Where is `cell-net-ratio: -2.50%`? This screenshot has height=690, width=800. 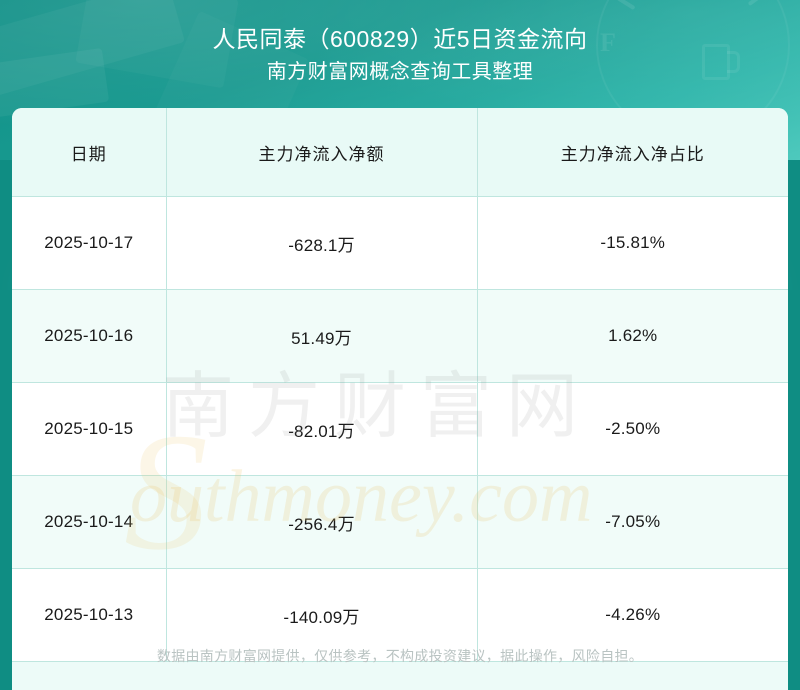
cell-net-ratio: -2.50% is located at coordinates (632, 429).